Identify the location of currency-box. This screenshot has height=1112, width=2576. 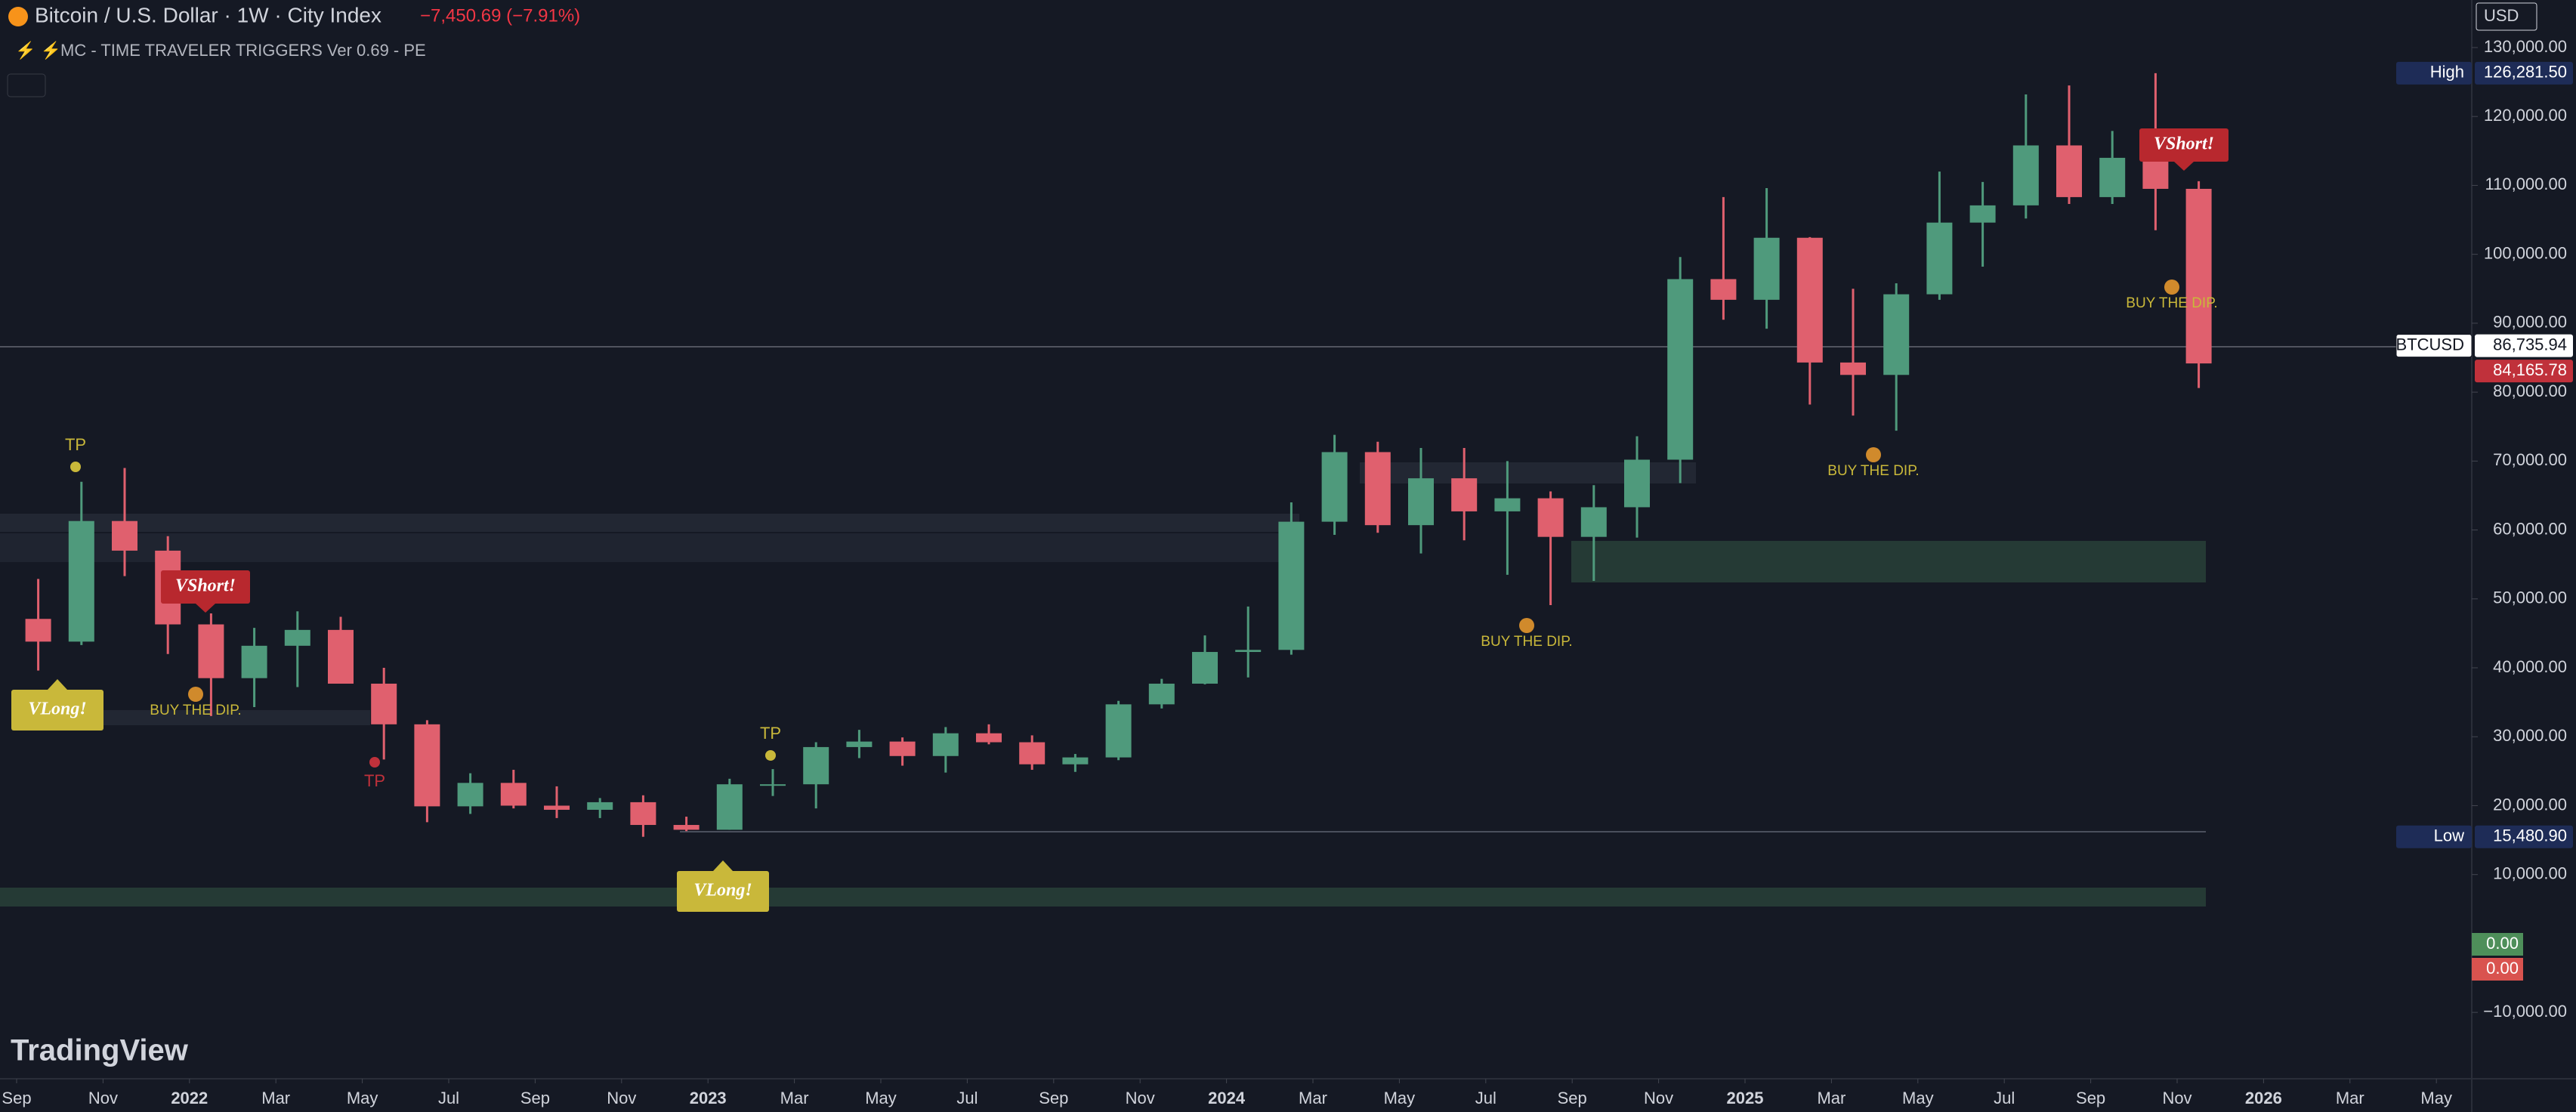
(2506, 16).